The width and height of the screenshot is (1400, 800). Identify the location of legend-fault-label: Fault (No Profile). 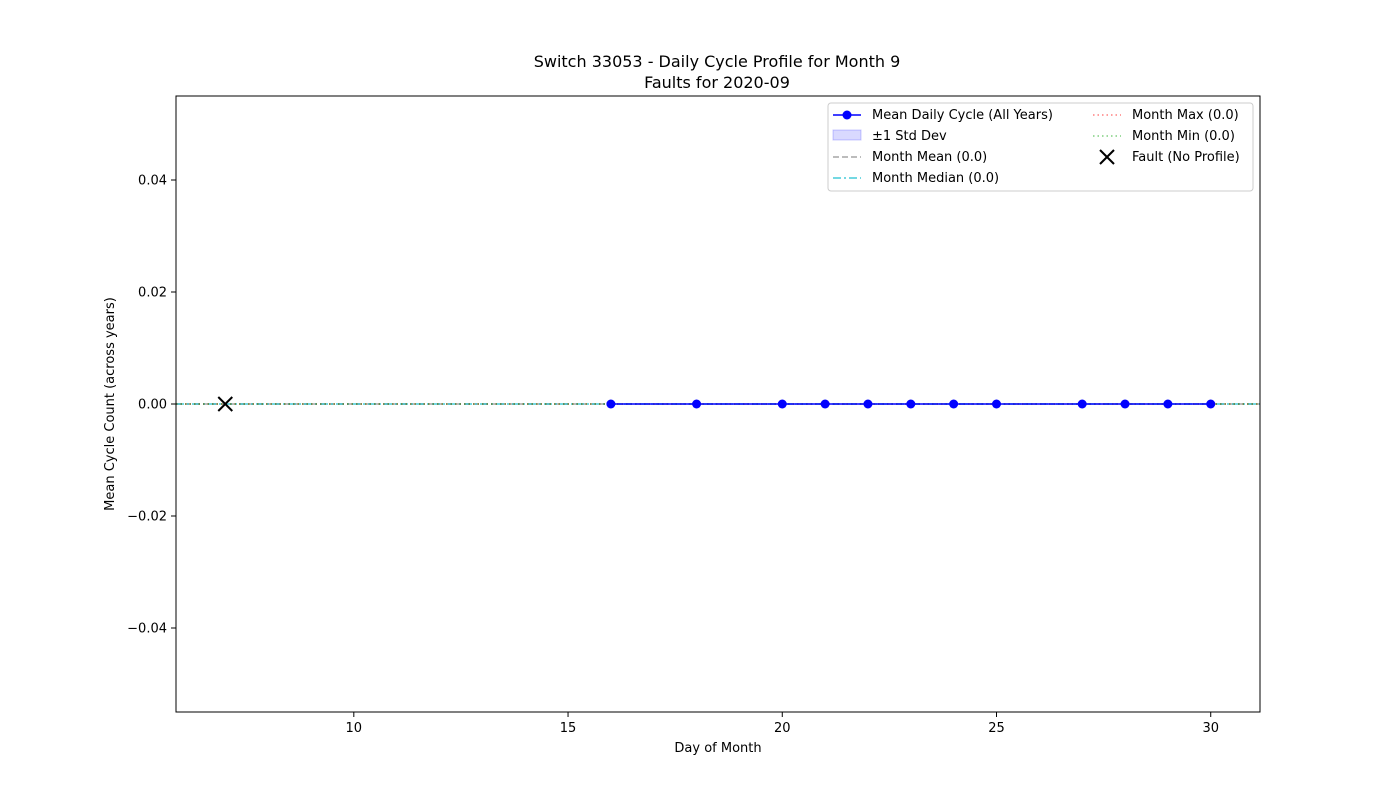
(1186, 157).